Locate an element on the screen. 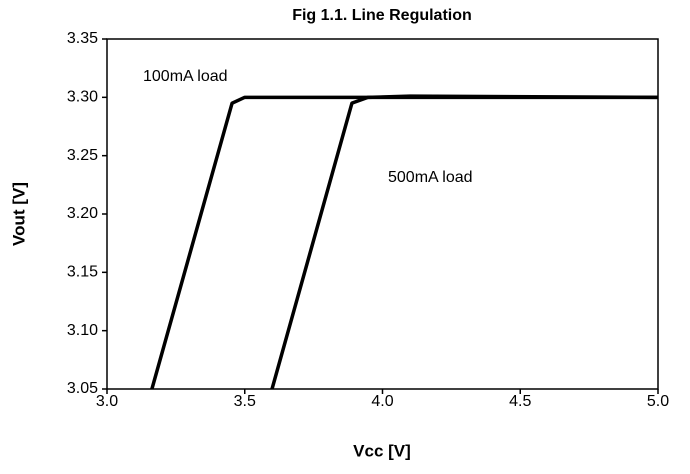 This screenshot has height=474, width=690. x-tick-label: 5.0 is located at coordinates (658, 401).